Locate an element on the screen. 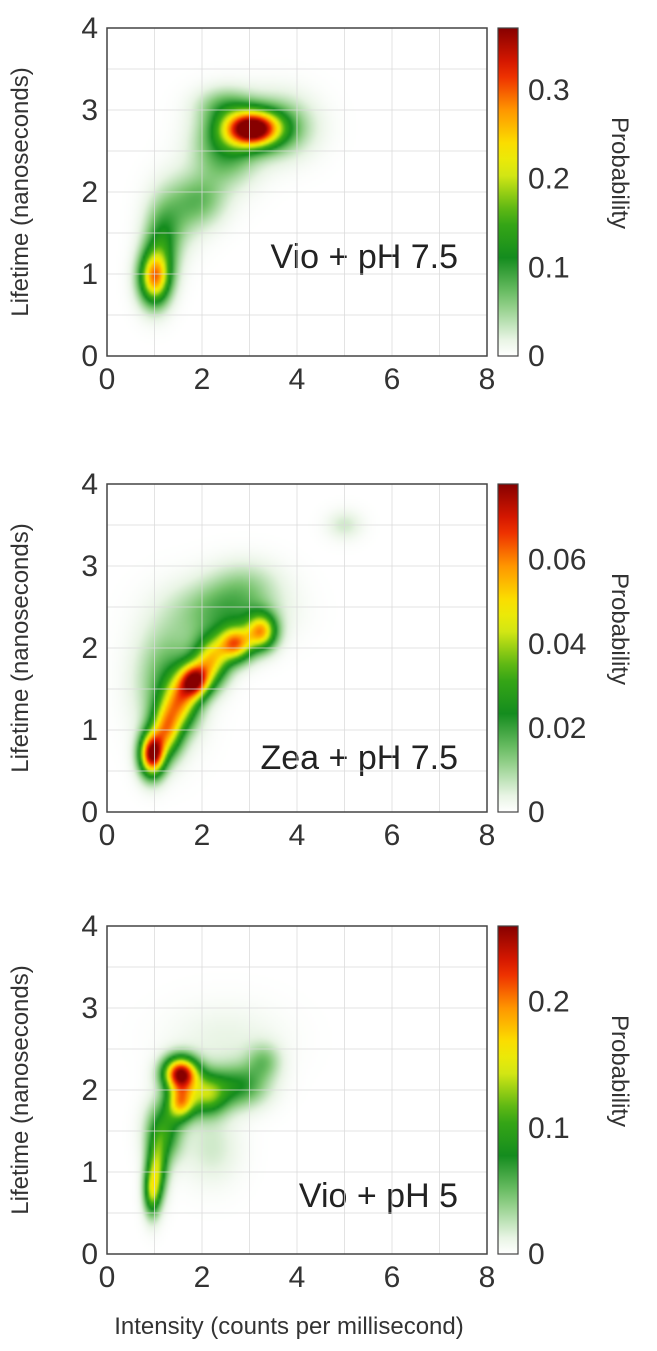  colorbar-tick-label: 0.3 is located at coordinates (549, 90).